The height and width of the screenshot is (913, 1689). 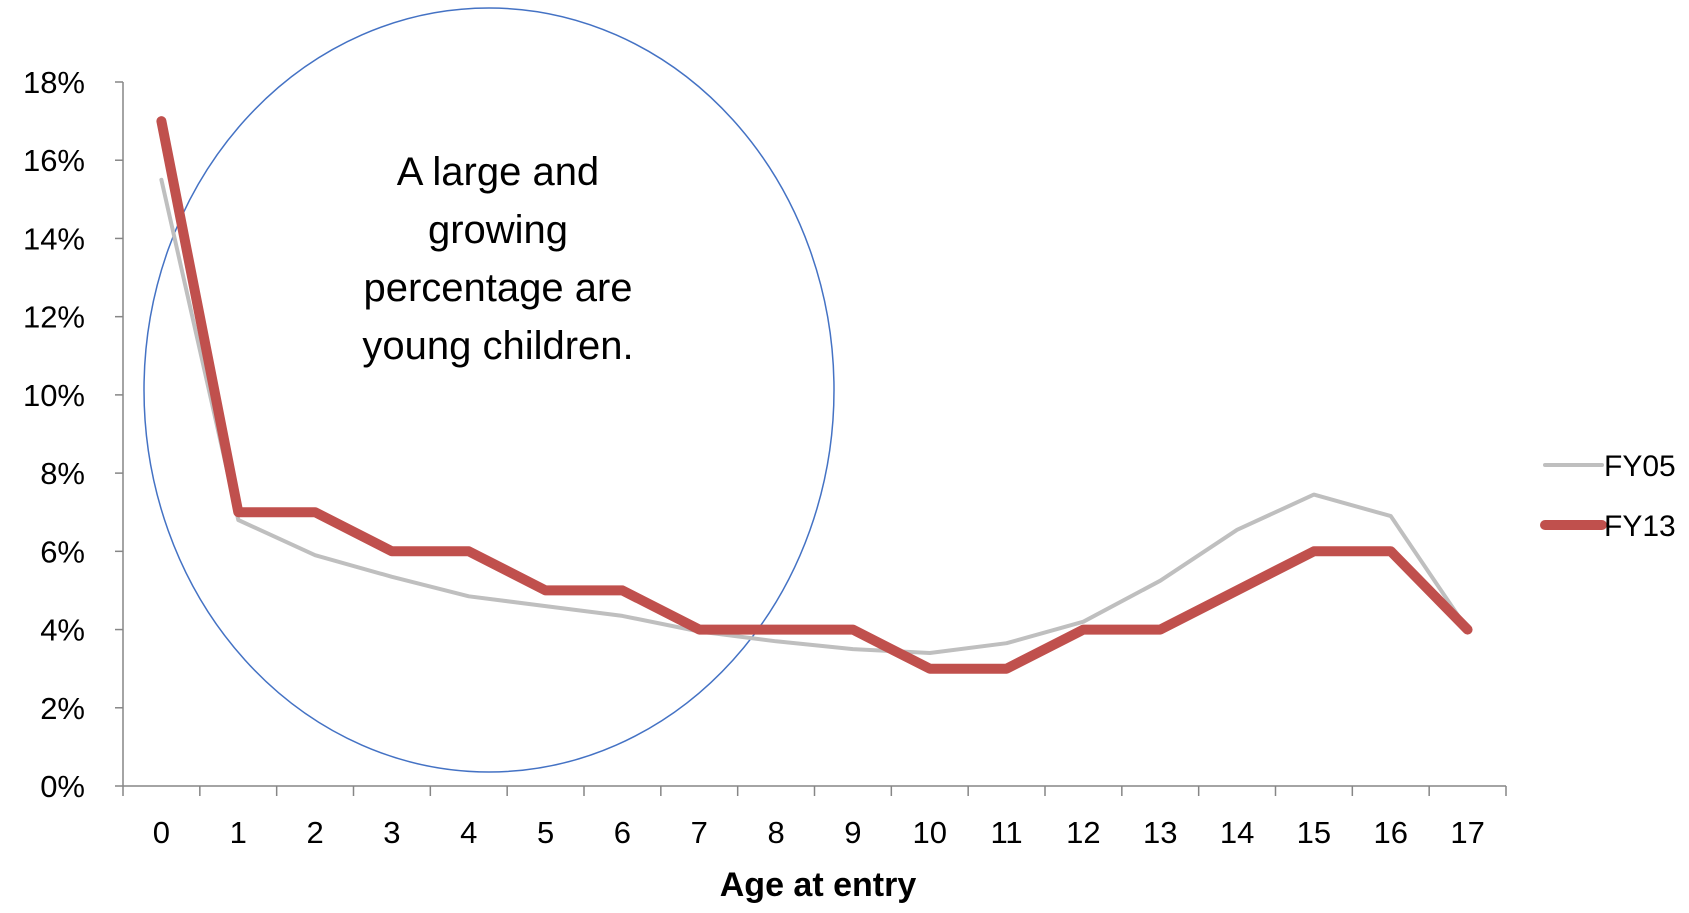 I want to click on x-tick-label: 13, so click(x=1160, y=832).